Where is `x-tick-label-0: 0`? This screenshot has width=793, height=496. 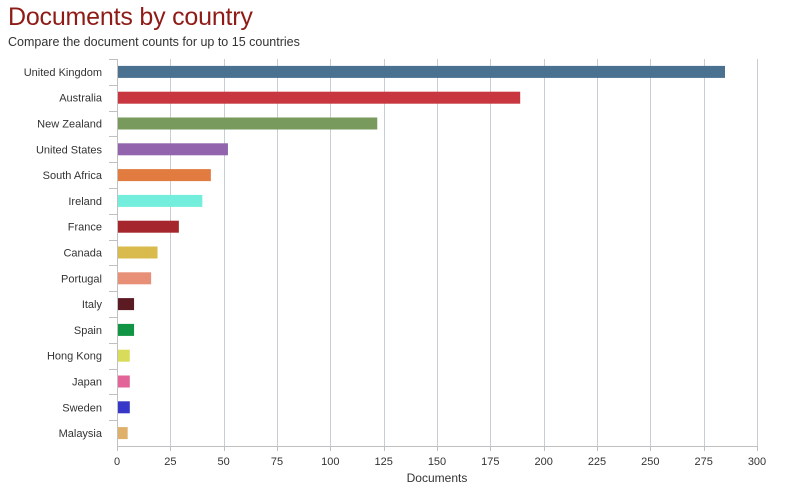
x-tick-label-0: 0 is located at coordinates (117, 462).